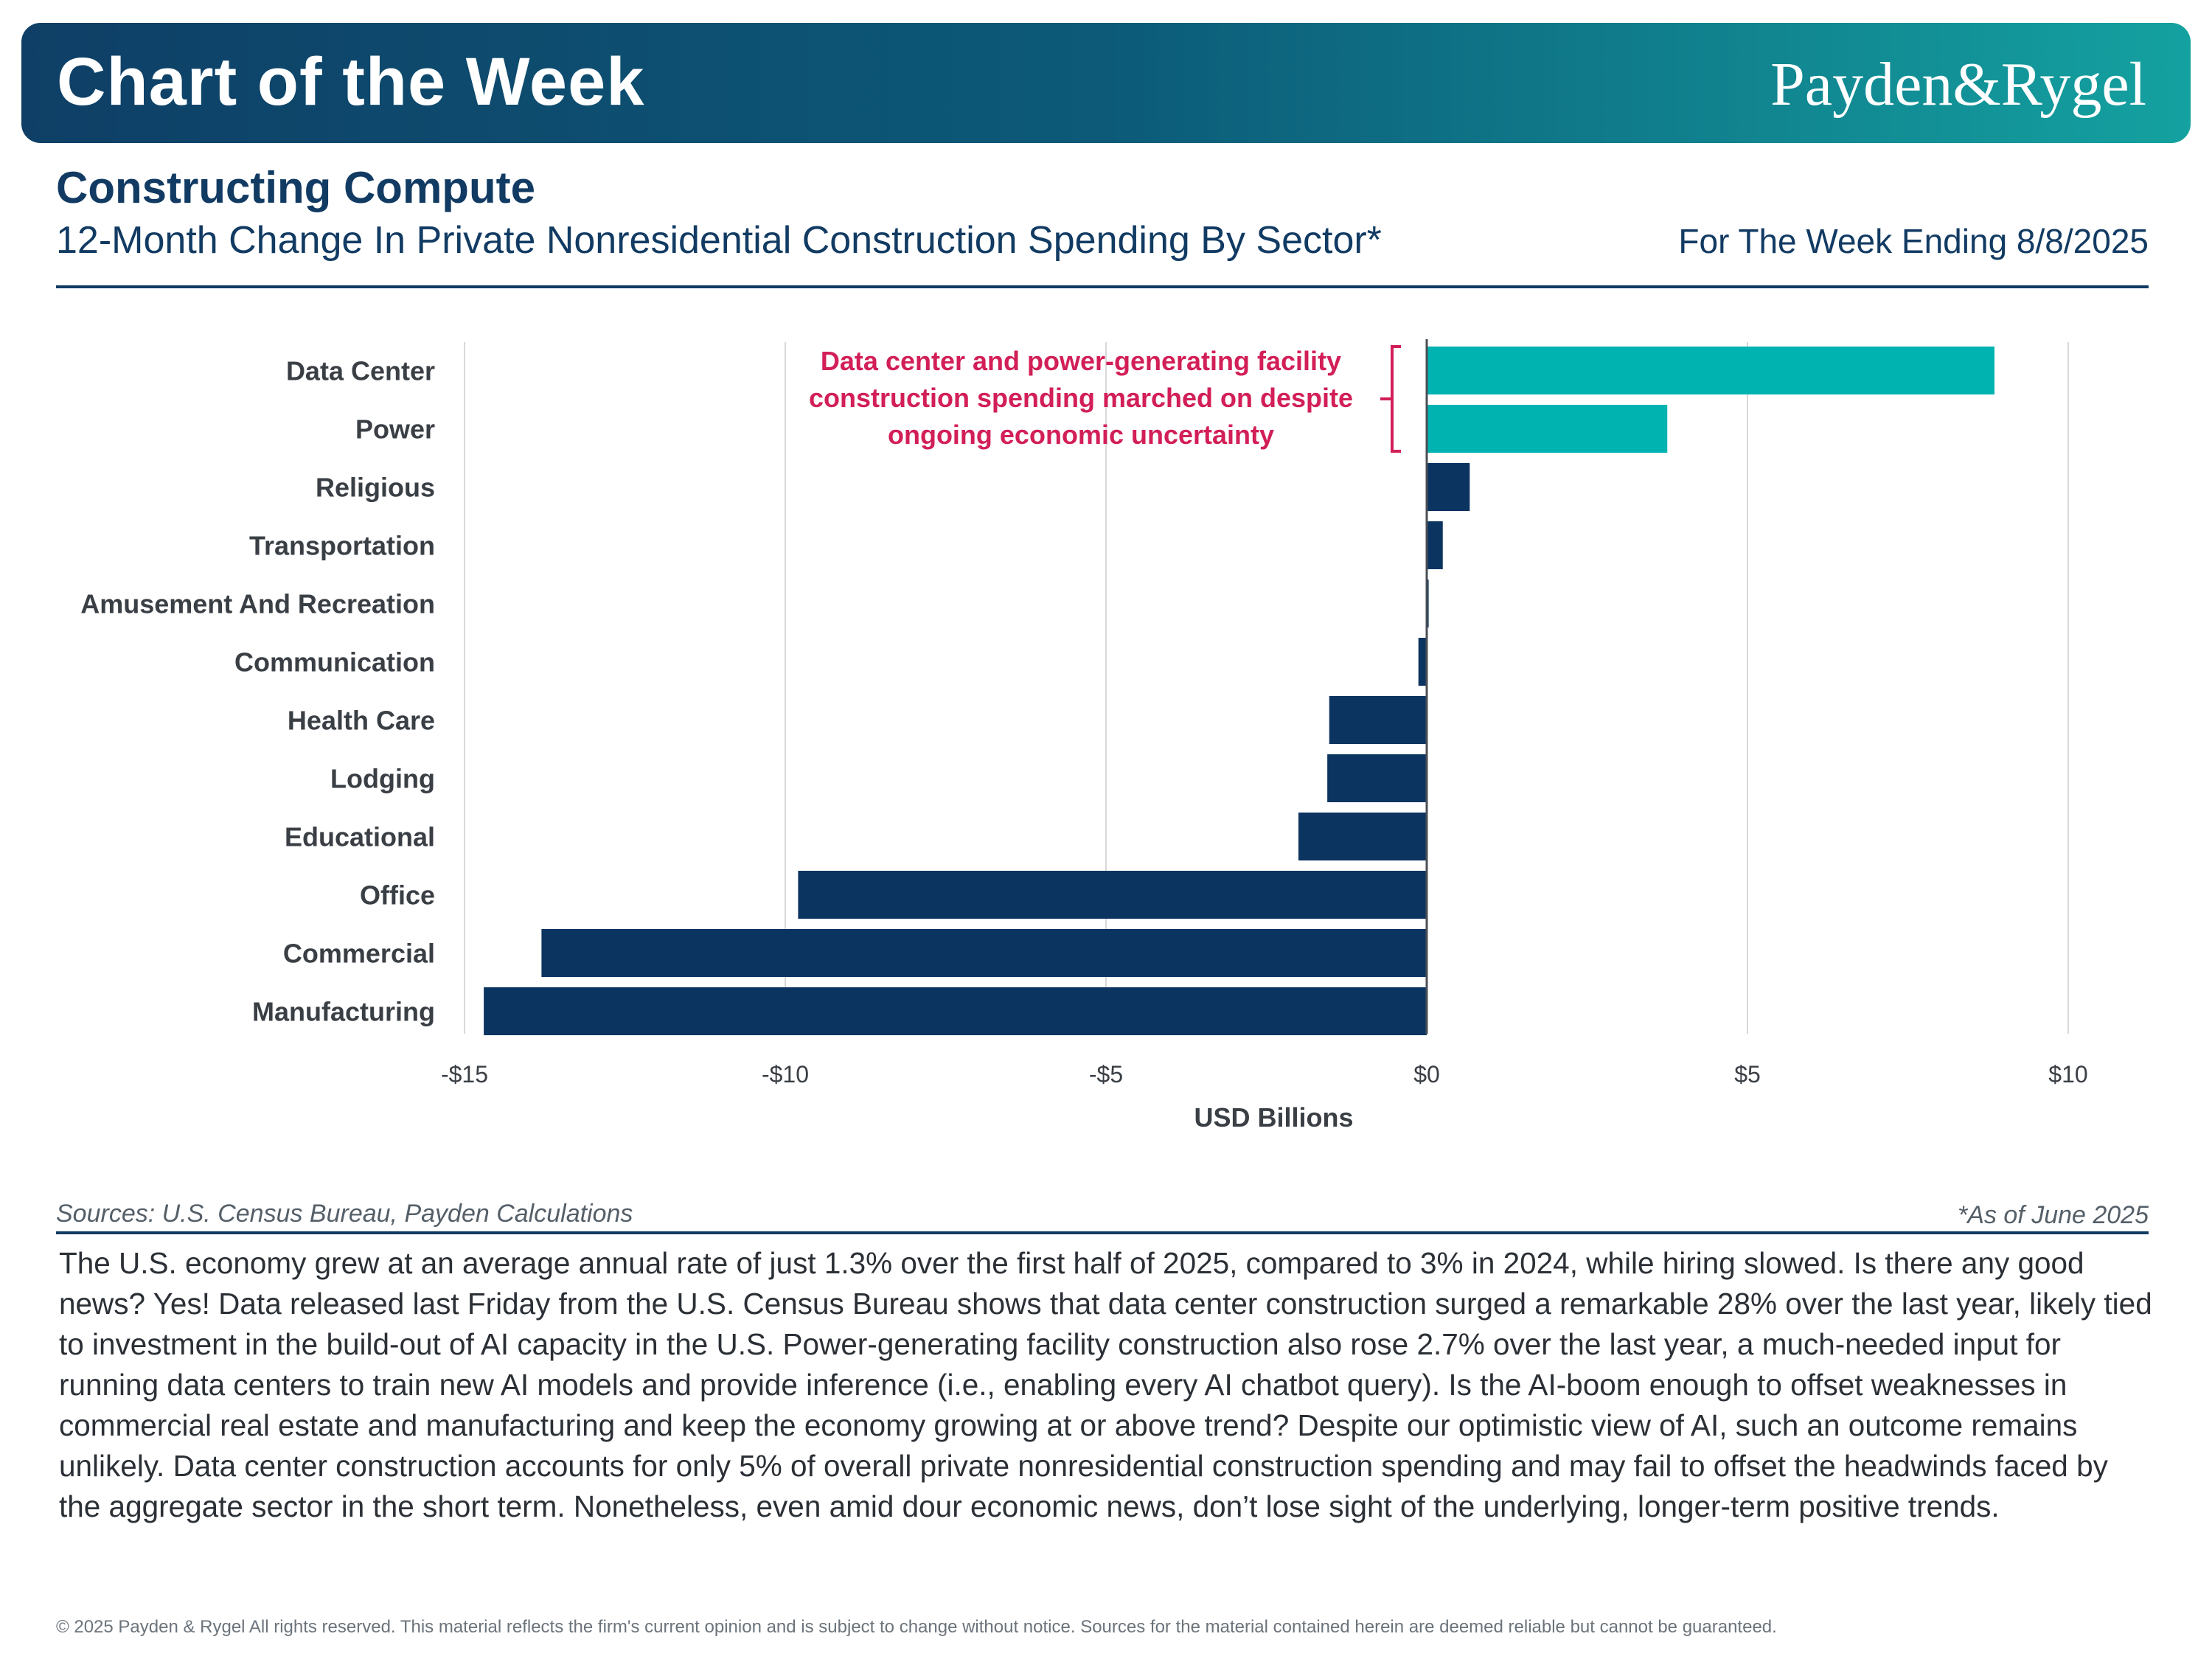 Image resolution: width=2212 pixels, height=1659 pixels. What do you see at coordinates (1747, 1074) in the screenshot?
I see `x-tick-label: $5` at bounding box center [1747, 1074].